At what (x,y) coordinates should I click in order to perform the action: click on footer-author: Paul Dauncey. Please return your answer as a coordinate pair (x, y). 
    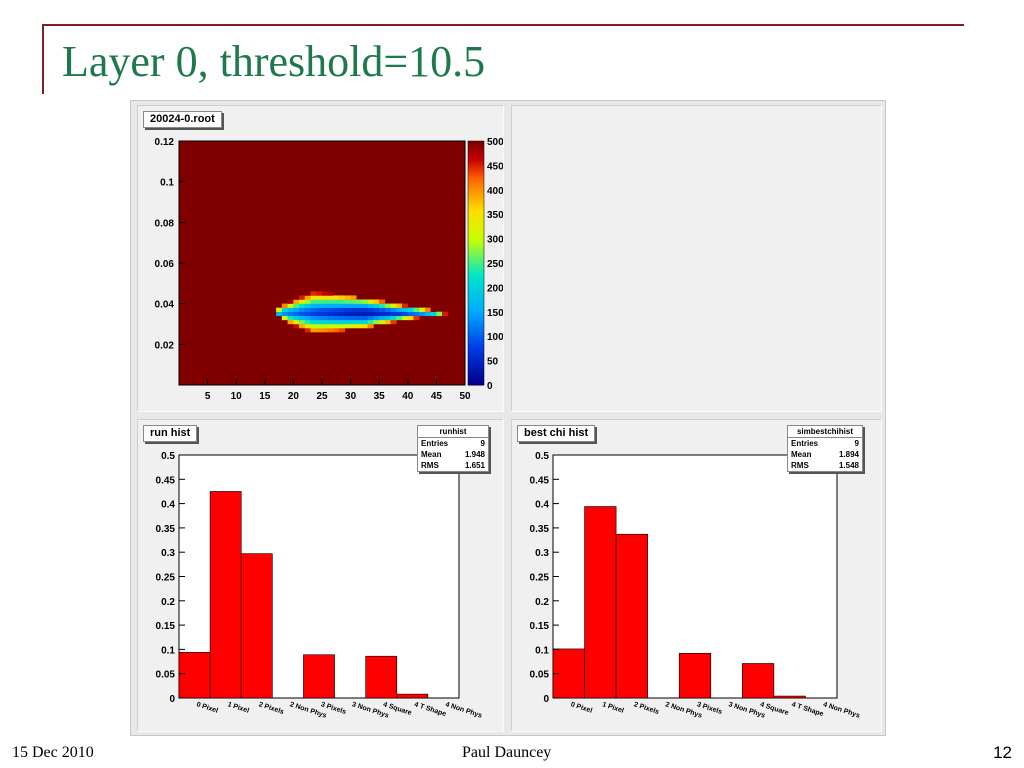
    Looking at the image, I should click on (507, 752).